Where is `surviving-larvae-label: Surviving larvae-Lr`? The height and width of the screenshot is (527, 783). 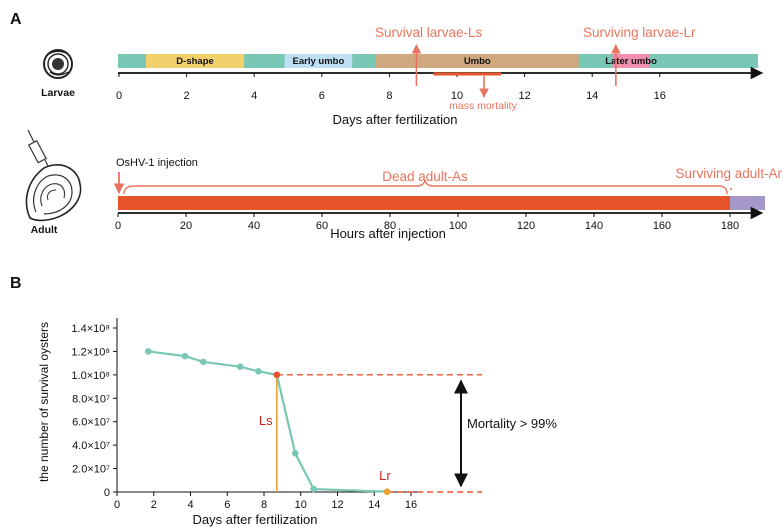 surviving-larvae-label: Surviving larvae-Lr is located at coordinates (639, 32).